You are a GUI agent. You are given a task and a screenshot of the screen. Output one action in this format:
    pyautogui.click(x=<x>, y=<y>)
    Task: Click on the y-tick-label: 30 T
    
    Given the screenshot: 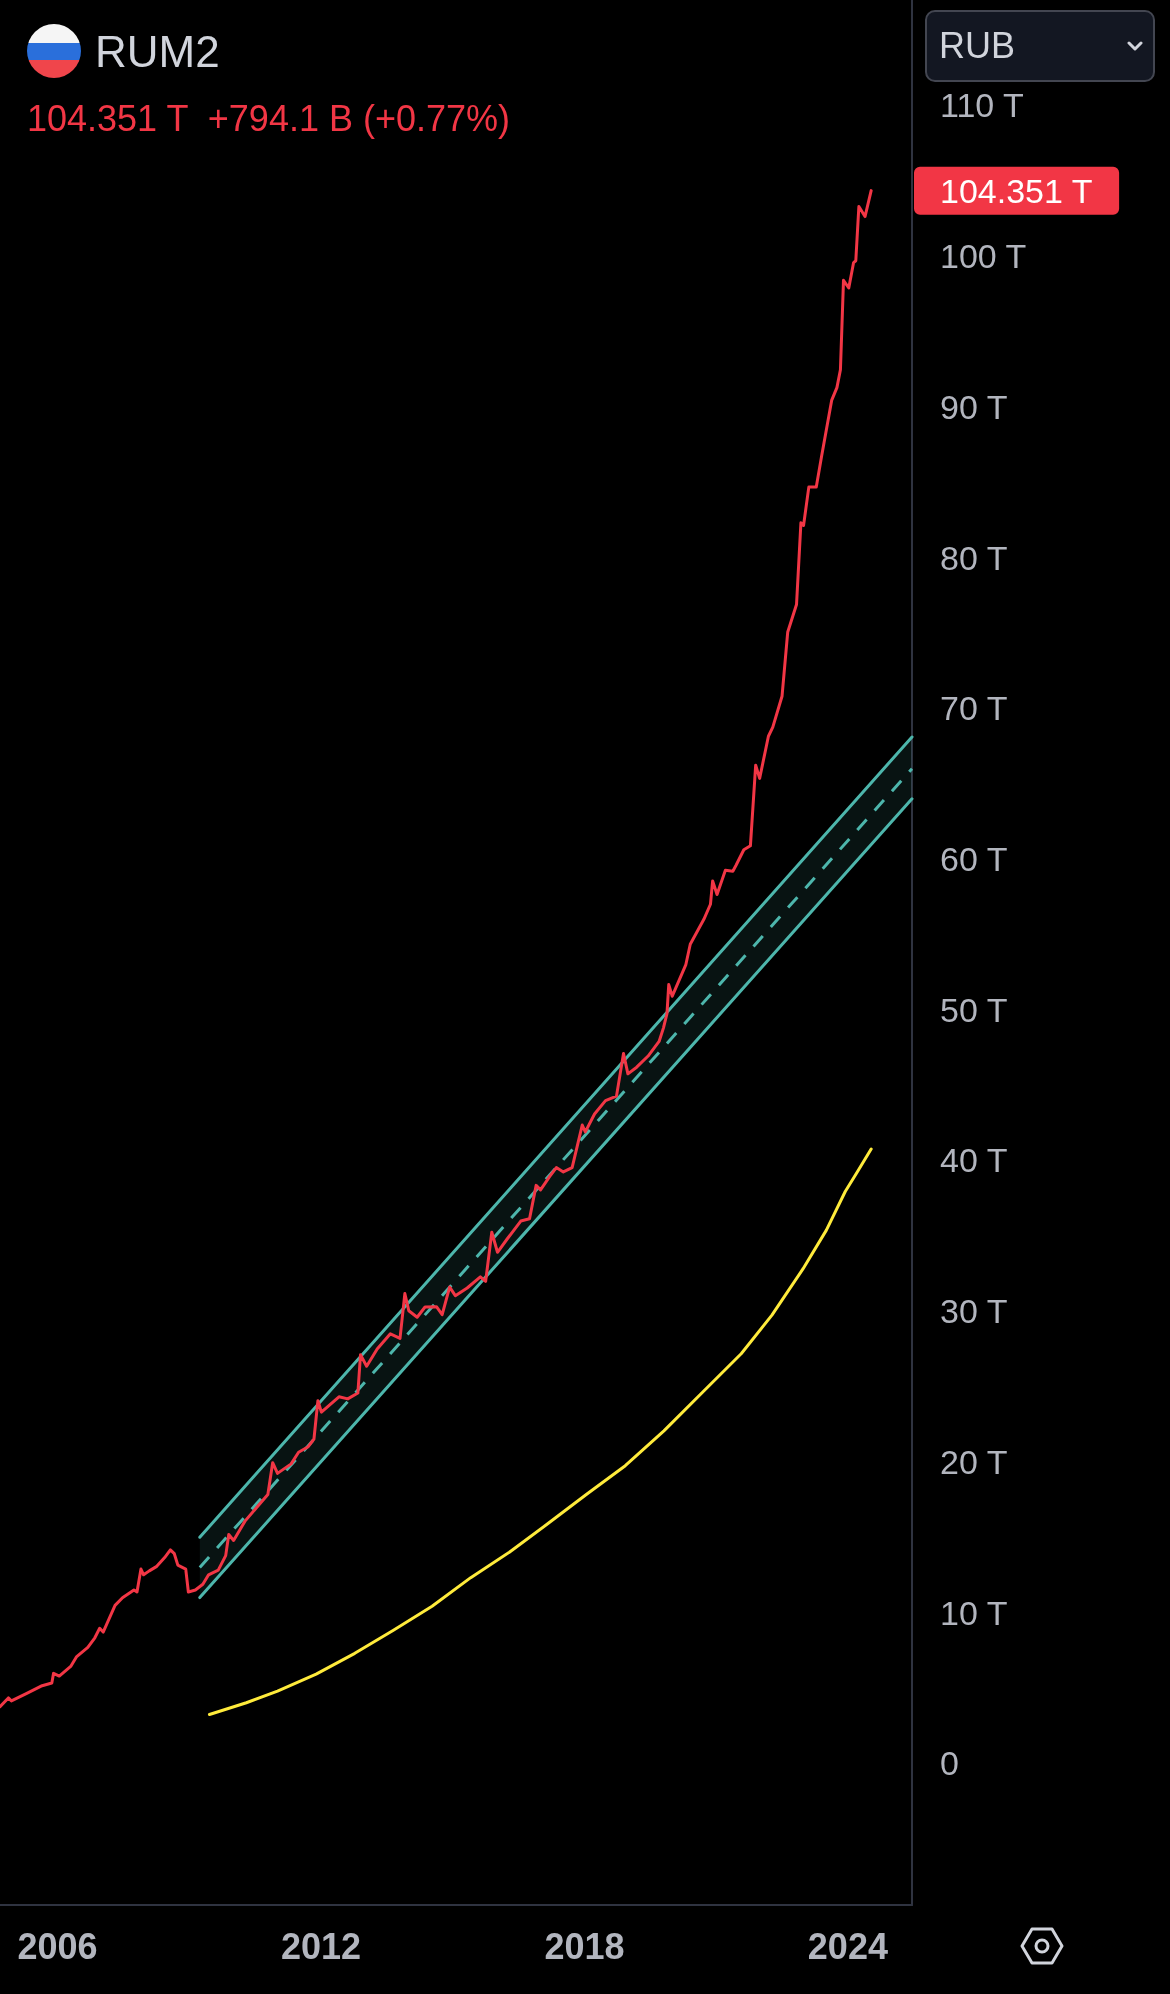 What is the action you would take?
    pyautogui.click(x=974, y=1311)
    